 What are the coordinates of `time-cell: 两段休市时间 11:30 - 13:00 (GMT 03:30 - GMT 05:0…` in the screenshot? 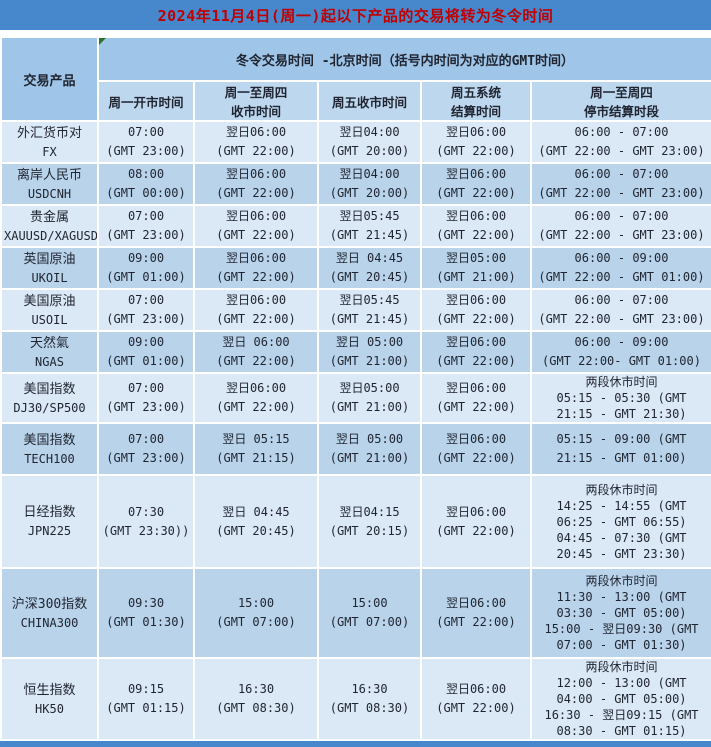 It's located at (620, 613).